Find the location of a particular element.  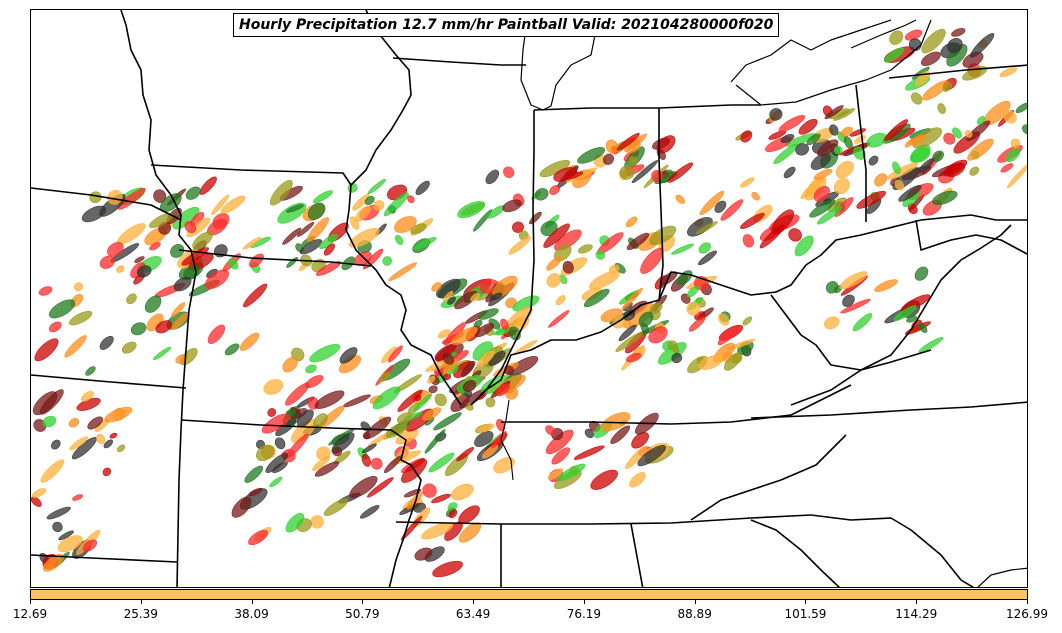

border-west-virginia is located at coordinates (891, 297).